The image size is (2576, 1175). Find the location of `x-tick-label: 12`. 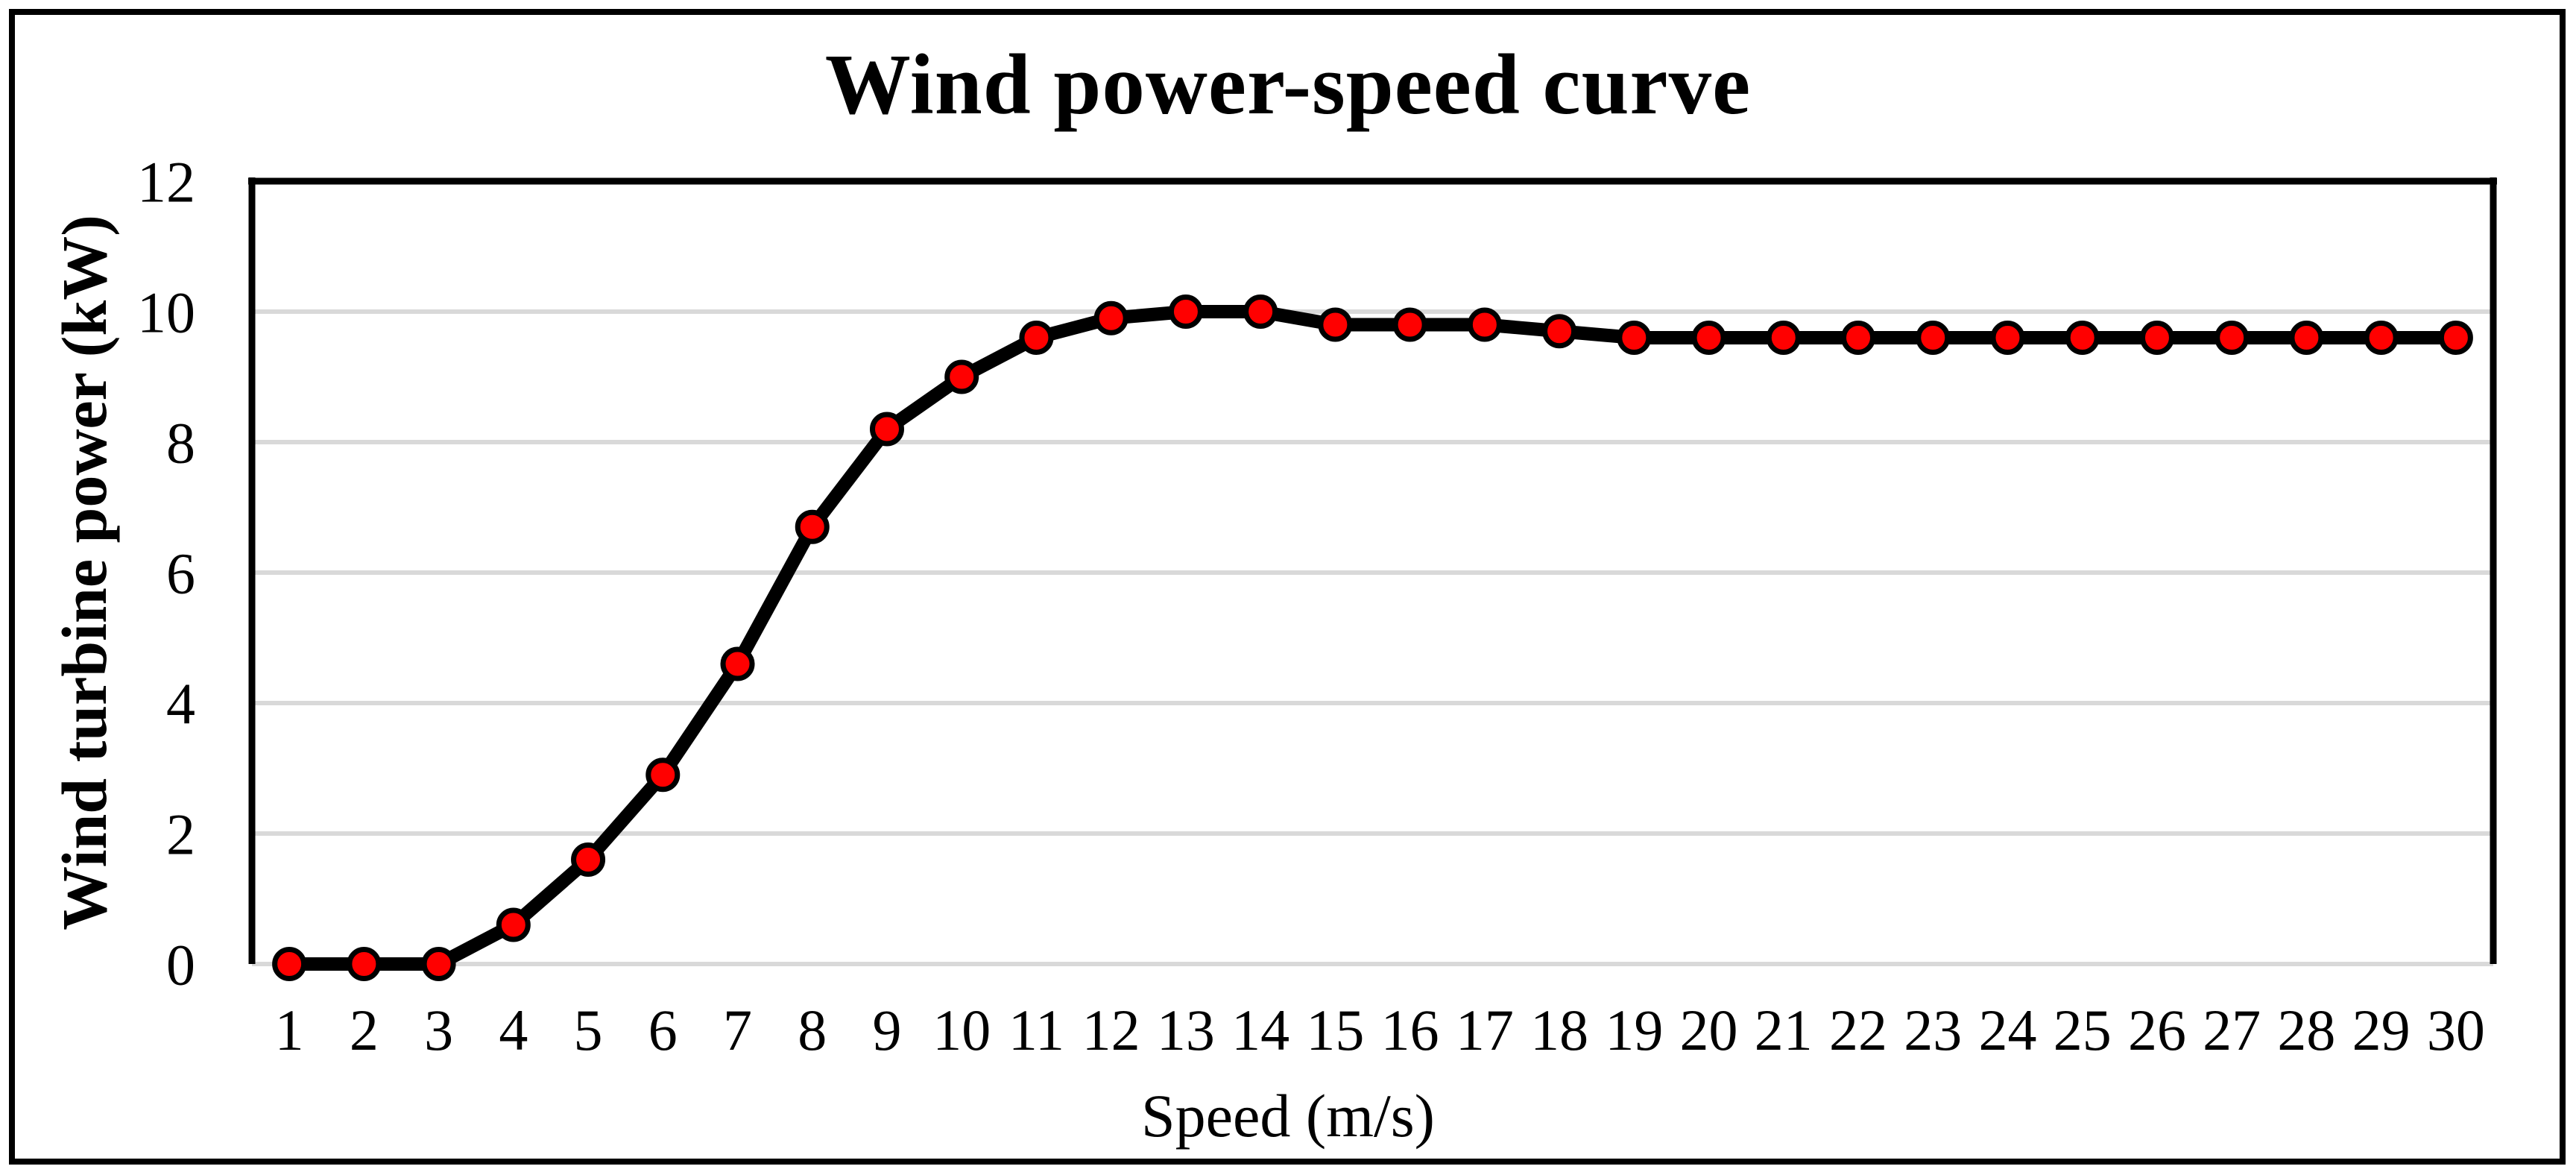

x-tick-label: 12 is located at coordinates (1111, 1030).